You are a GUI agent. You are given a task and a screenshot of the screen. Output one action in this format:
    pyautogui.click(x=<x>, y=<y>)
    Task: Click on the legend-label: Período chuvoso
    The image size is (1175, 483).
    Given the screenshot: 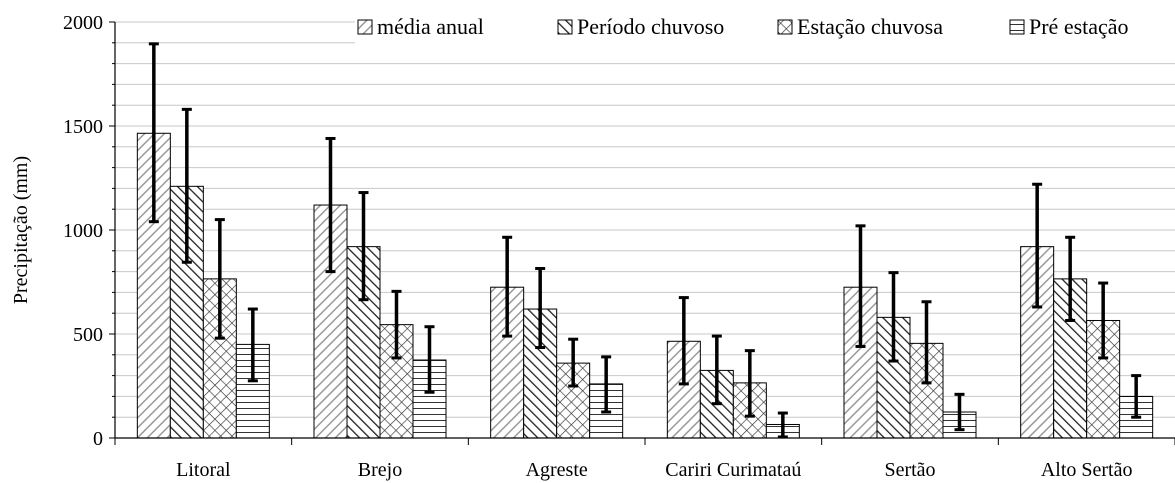 What is the action you would take?
    pyautogui.click(x=650, y=26)
    